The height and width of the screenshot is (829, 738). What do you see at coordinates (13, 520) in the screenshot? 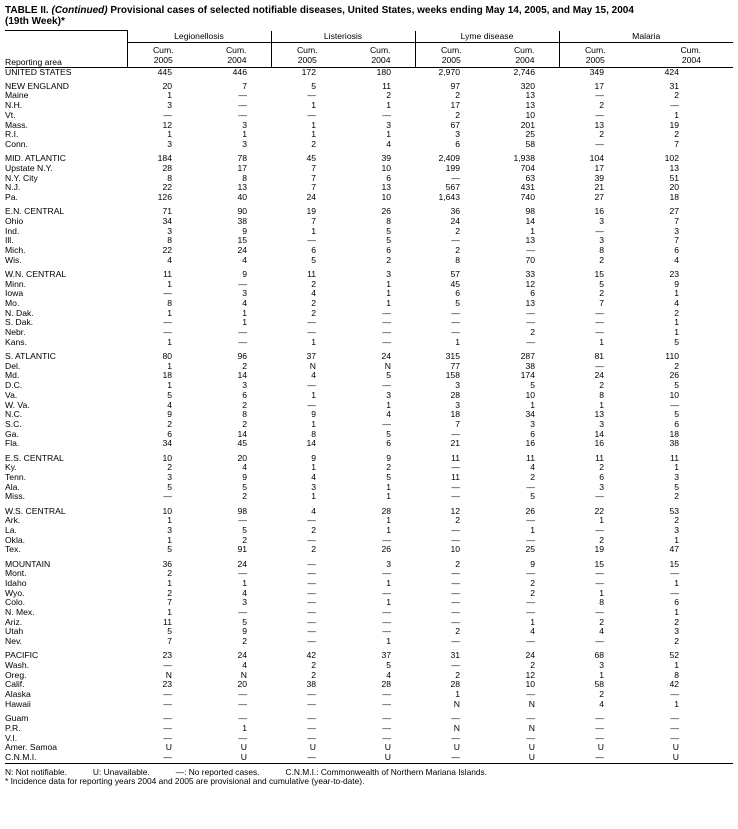
I see `reporting-area-cell: Ark.` at bounding box center [13, 520].